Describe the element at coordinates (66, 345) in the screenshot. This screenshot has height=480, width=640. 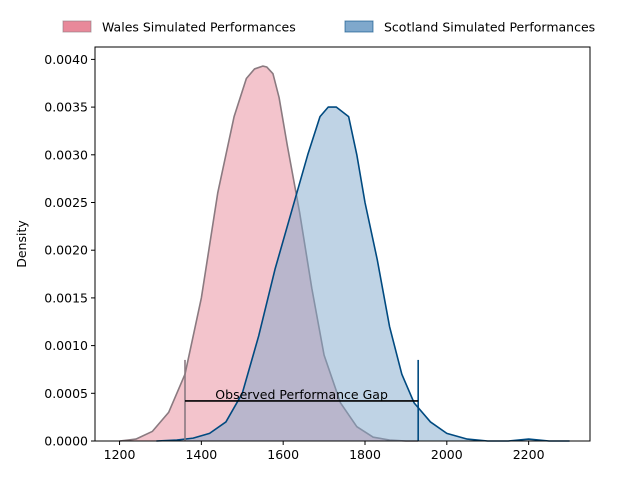
I see `y-tick-label: 0.0010` at that location.